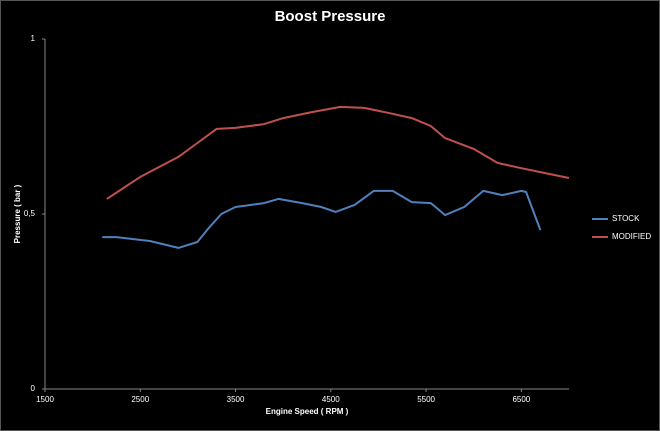 The height and width of the screenshot is (431, 660). Describe the element at coordinates (330, 16) in the screenshot. I see `chart-title: Boost Pressure` at that location.